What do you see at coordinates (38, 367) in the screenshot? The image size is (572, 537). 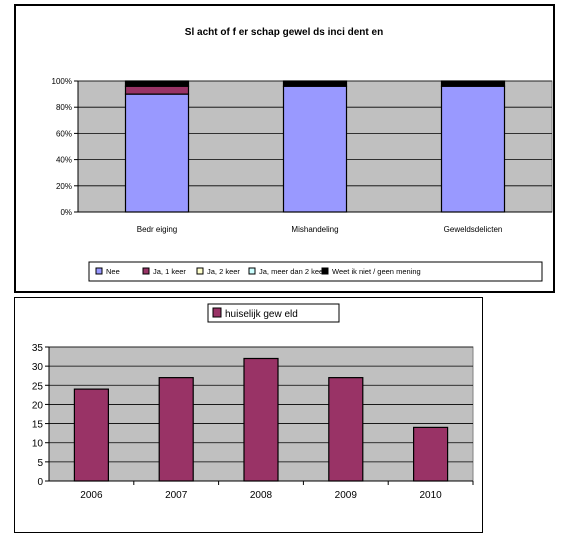 I see `y-tick-label: 30` at bounding box center [38, 367].